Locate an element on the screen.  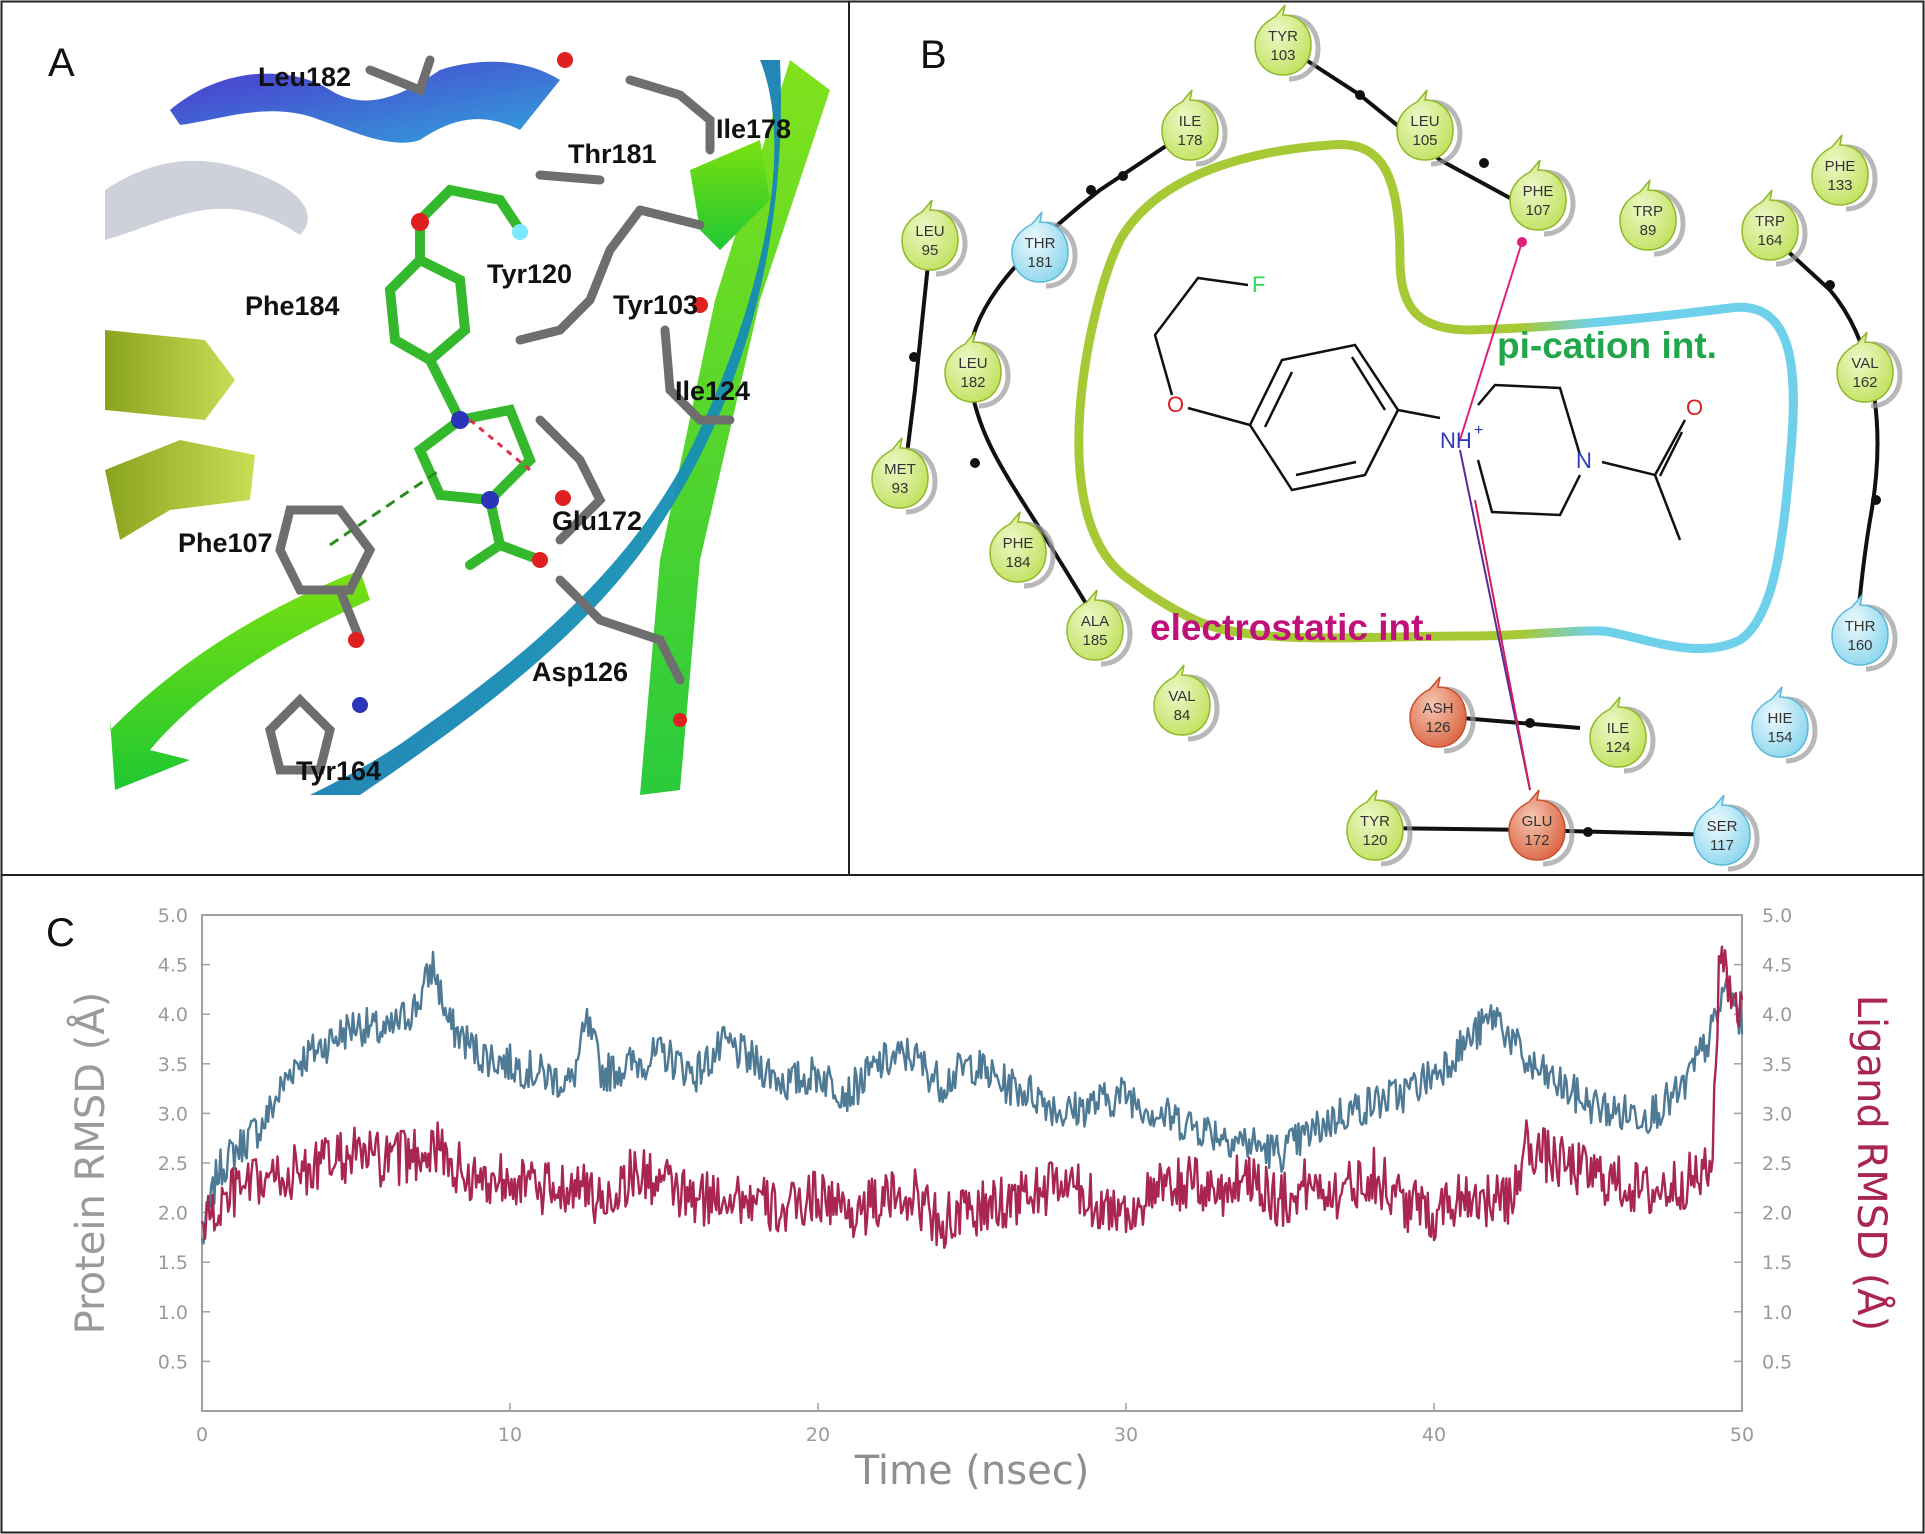
residue-bubble-tyr103: TYR 103 is located at coordinates (1287, 43).